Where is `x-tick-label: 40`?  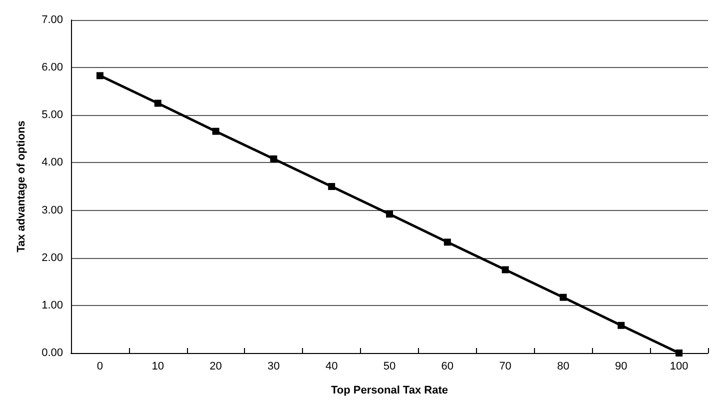
x-tick-label: 40 is located at coordinates (331, 366).